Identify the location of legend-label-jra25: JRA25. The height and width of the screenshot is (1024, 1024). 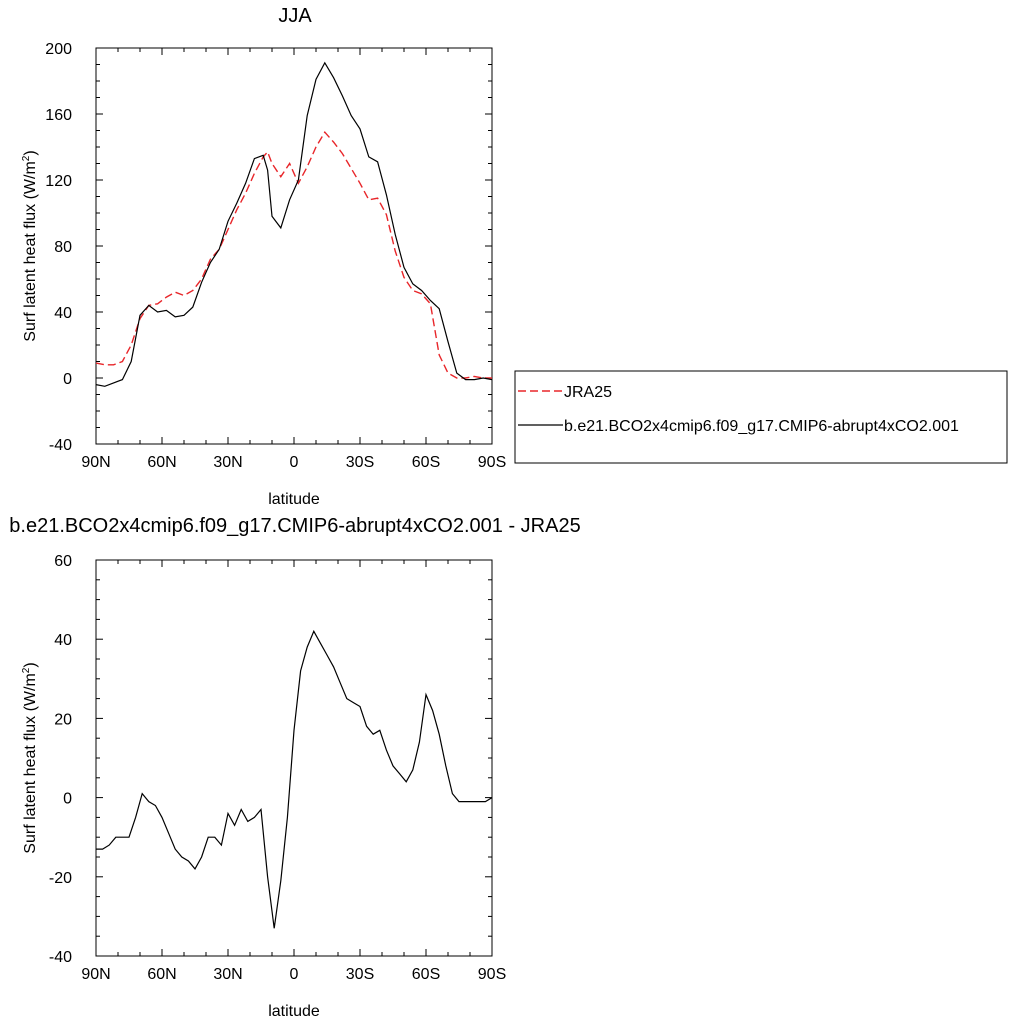
(588, 392).